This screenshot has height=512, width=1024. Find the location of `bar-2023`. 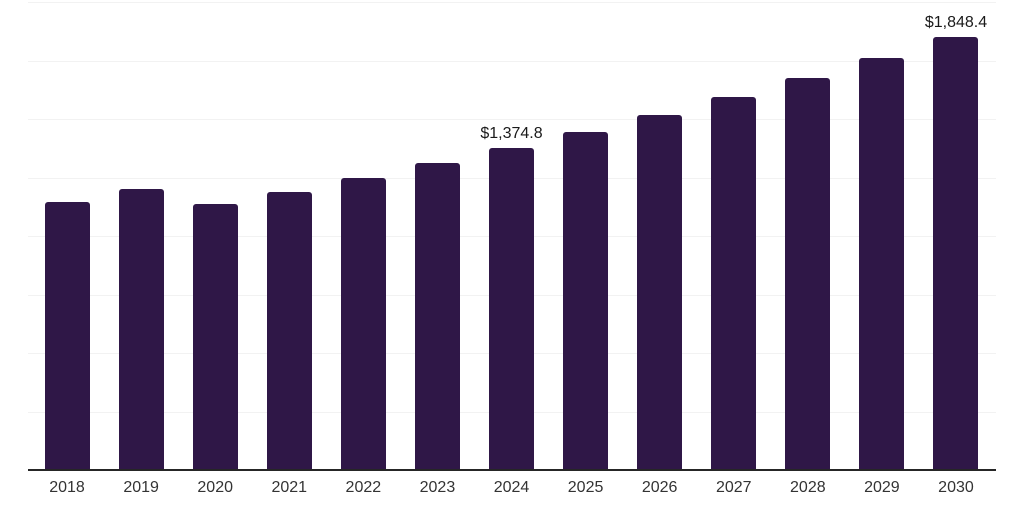

bar-2023 is located at coordinates (437, 316).